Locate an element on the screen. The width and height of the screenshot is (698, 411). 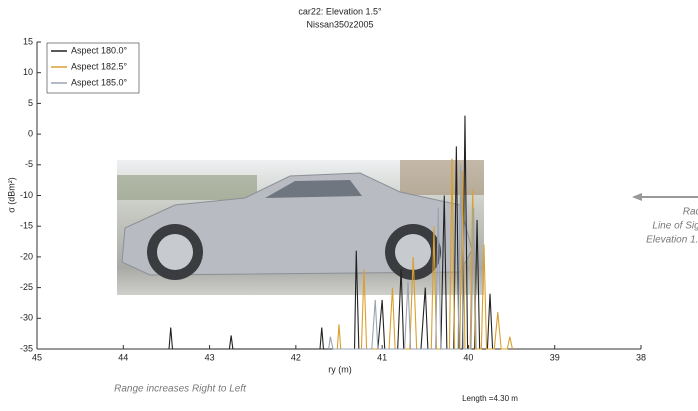
legend: Aspect 180.0° Aspect 182.5° Aspect 185.0° is located at coordinates (93, 68).